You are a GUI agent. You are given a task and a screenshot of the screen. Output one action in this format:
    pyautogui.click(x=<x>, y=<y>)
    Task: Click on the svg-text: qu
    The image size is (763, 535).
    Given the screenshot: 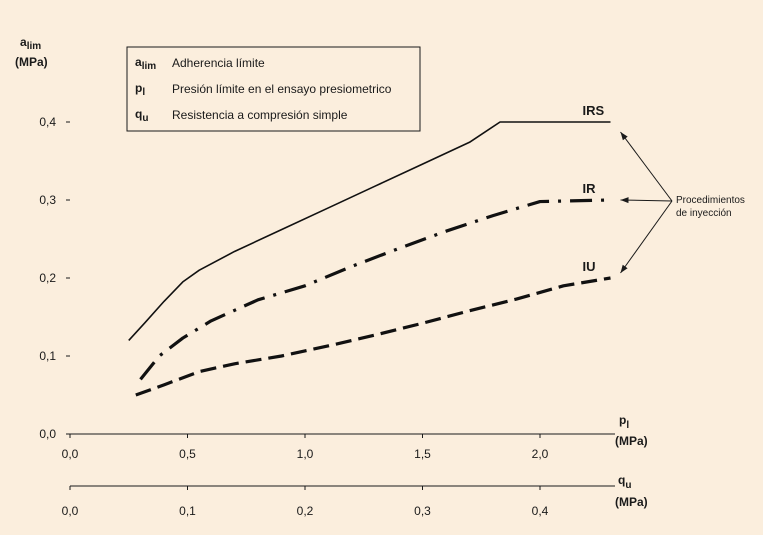 What is the action you would take?
    pyautogui.click(x=141, y=115)
    